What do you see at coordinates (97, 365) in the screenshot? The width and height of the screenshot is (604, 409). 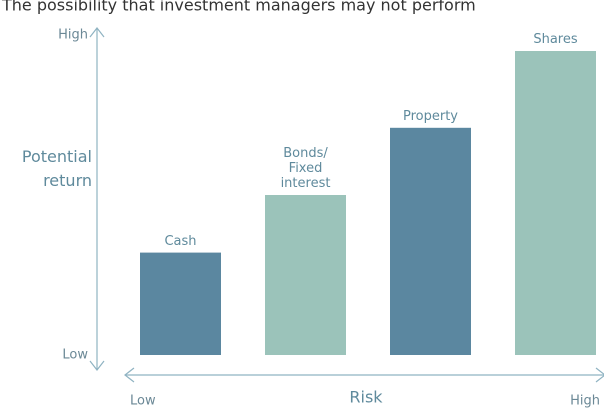 I see `y-arrow-bottom` at bounding box center [97, 365].